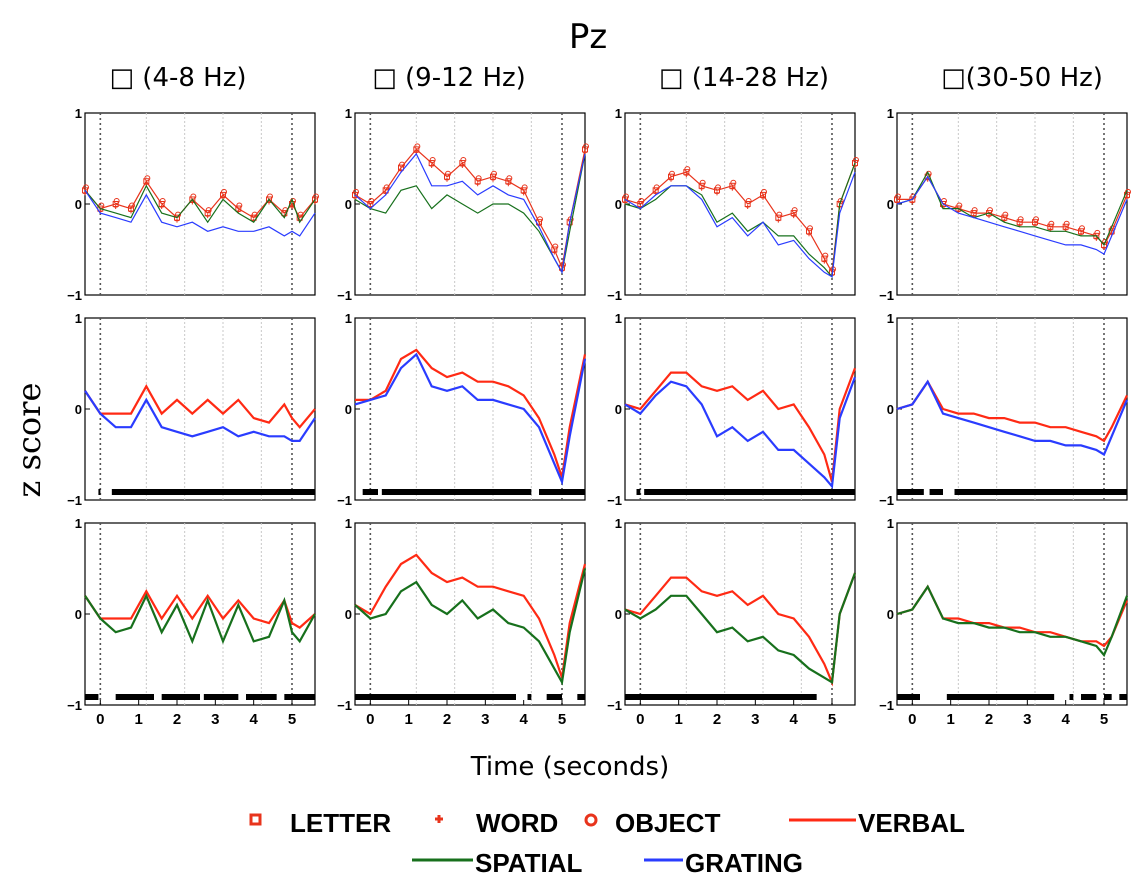 The width and height of the screenshot is (1135, 884). I want to click on col-title-4: □(30-50 Hz), so click(1022, 78).